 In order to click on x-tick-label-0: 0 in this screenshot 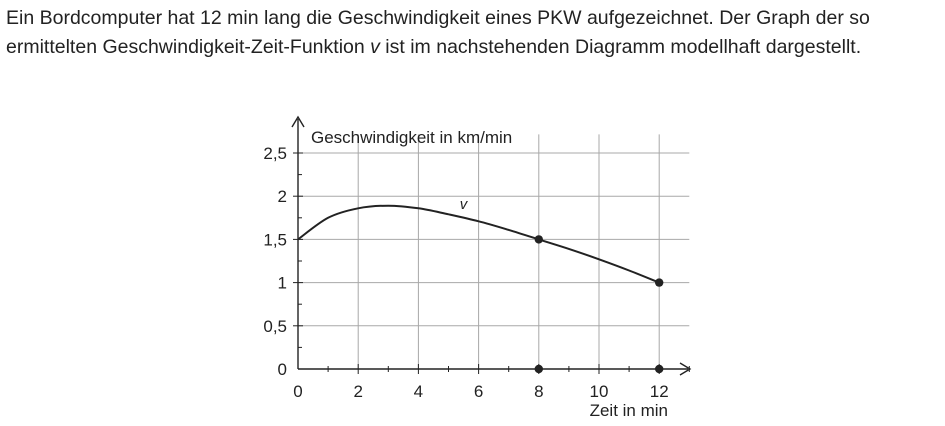, I will do `click(297, 391)`.